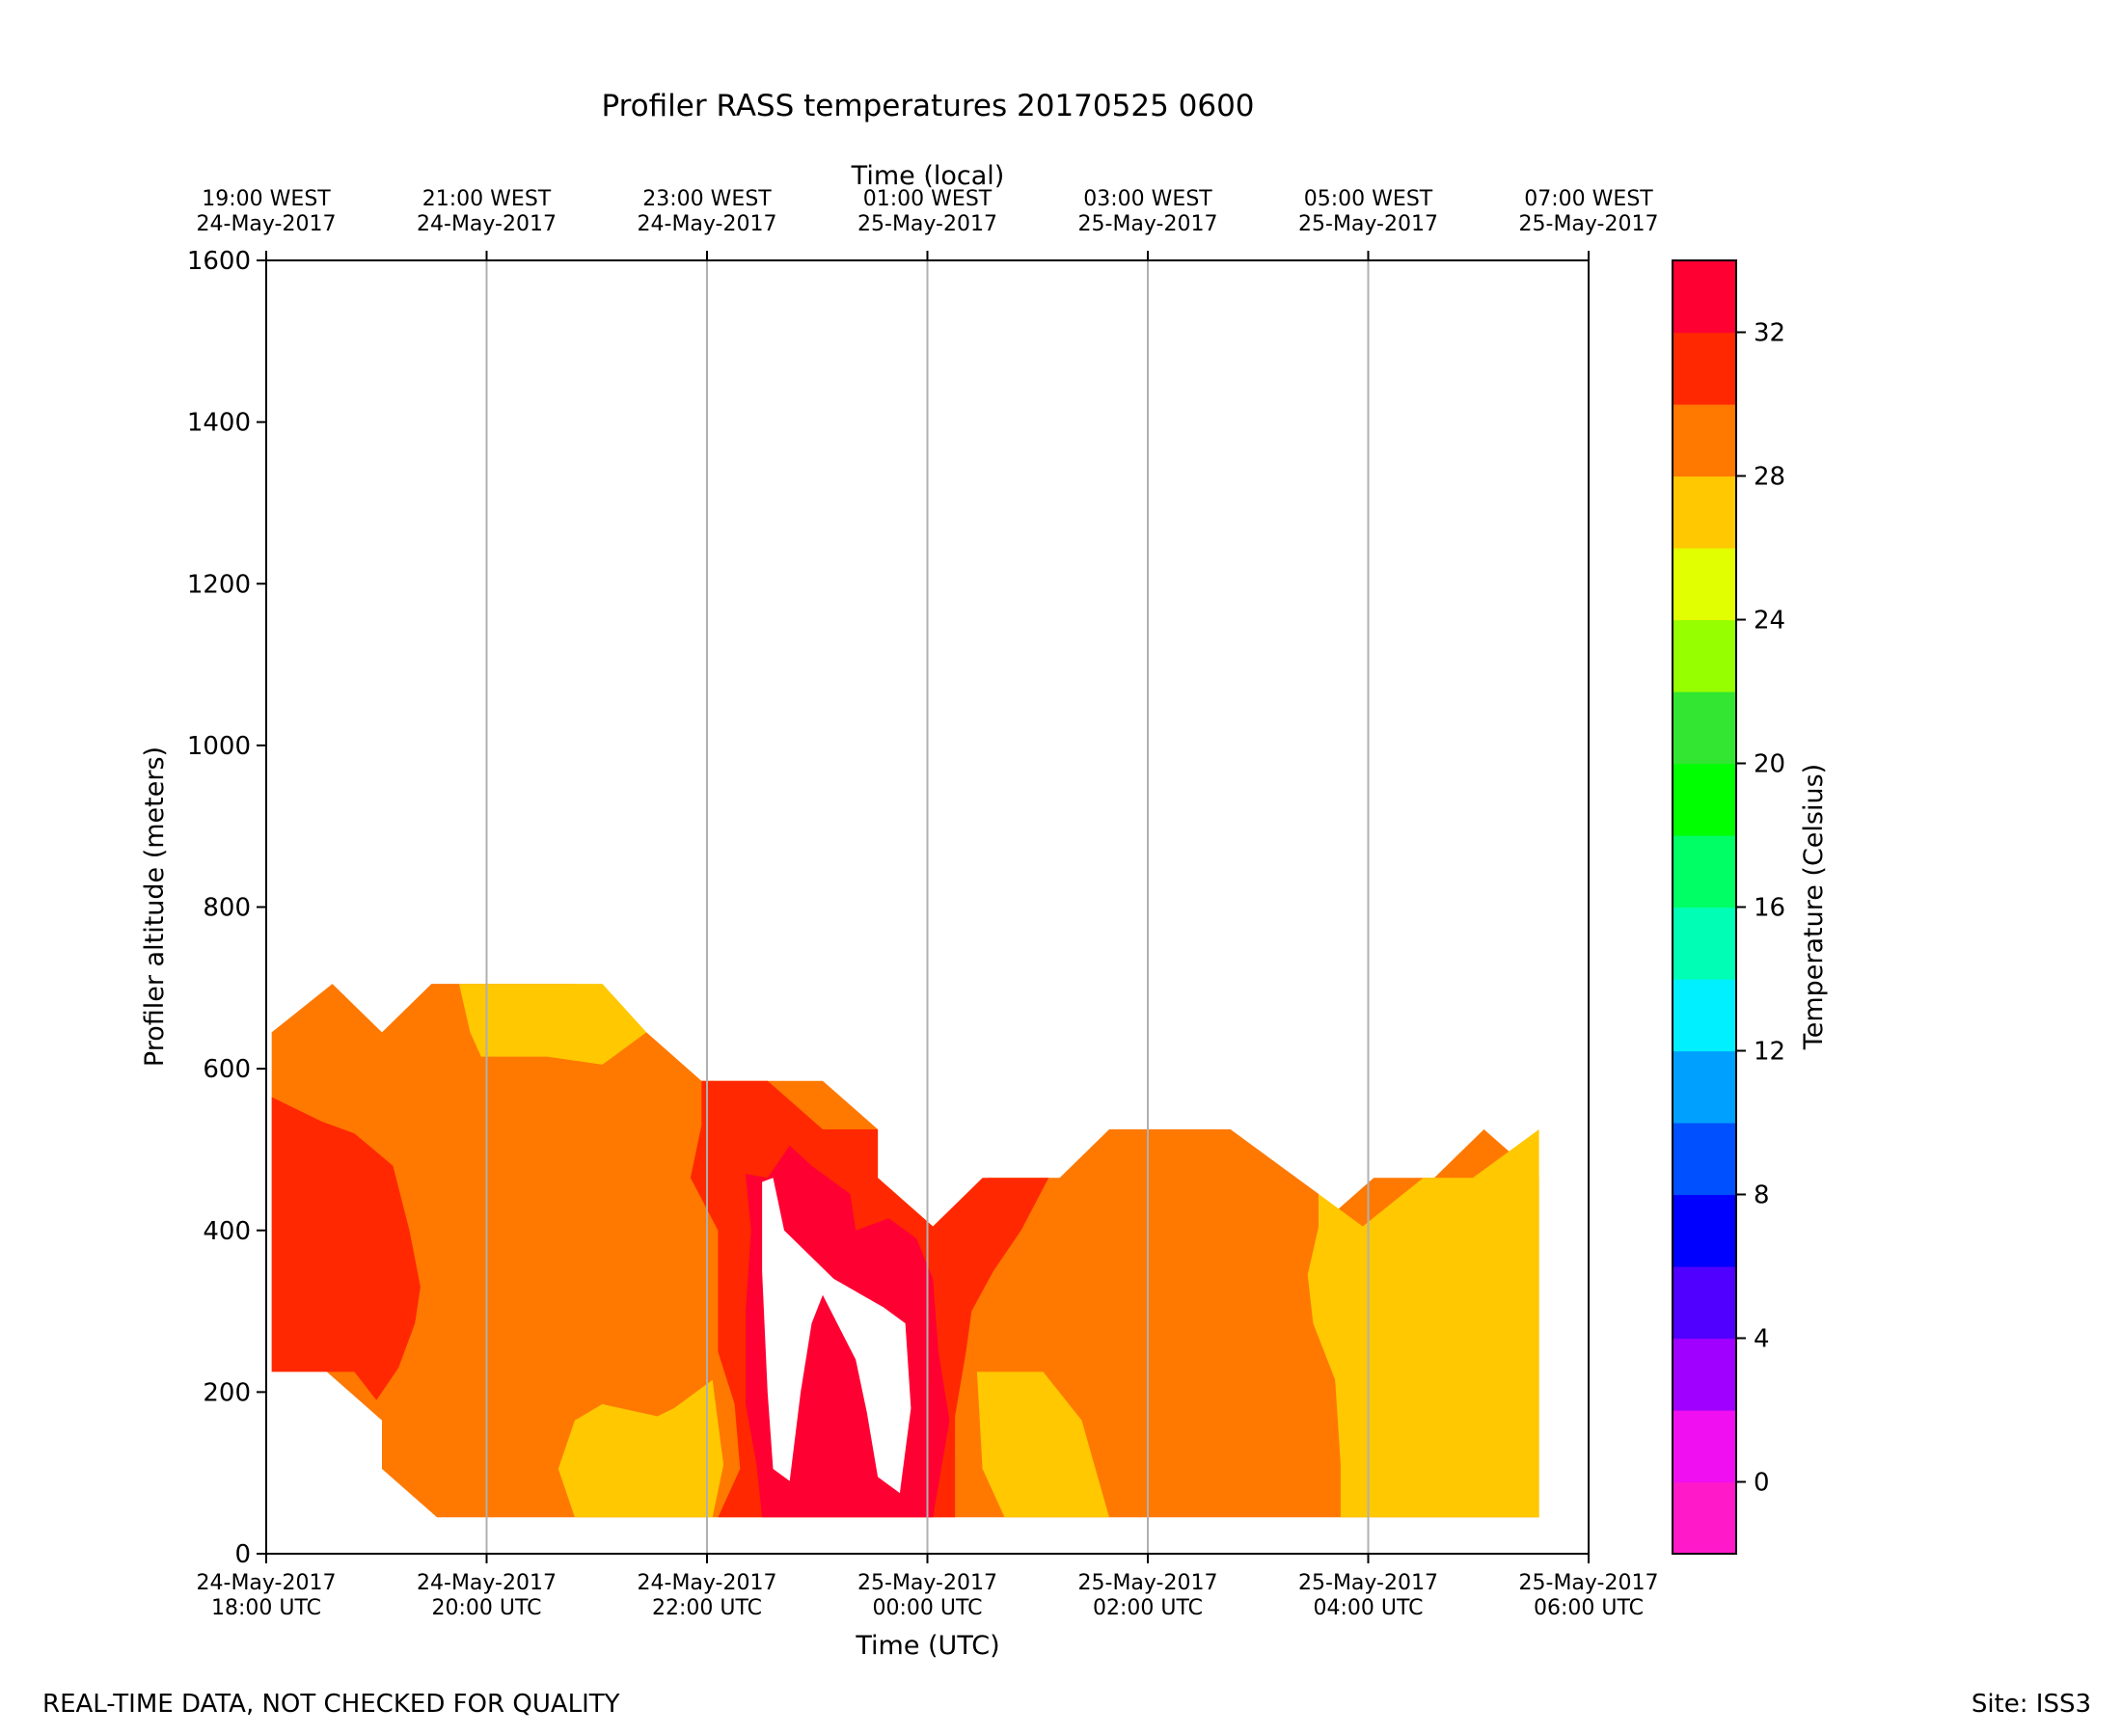  I want to click on top-tick-date-5: 25-May-2017, so click(1368, 224).